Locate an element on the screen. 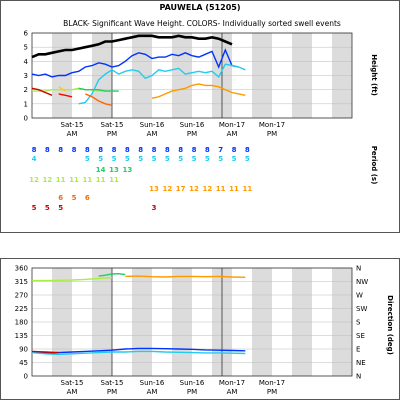  y-tick-label: 180 is located at coordinates (21, 323).